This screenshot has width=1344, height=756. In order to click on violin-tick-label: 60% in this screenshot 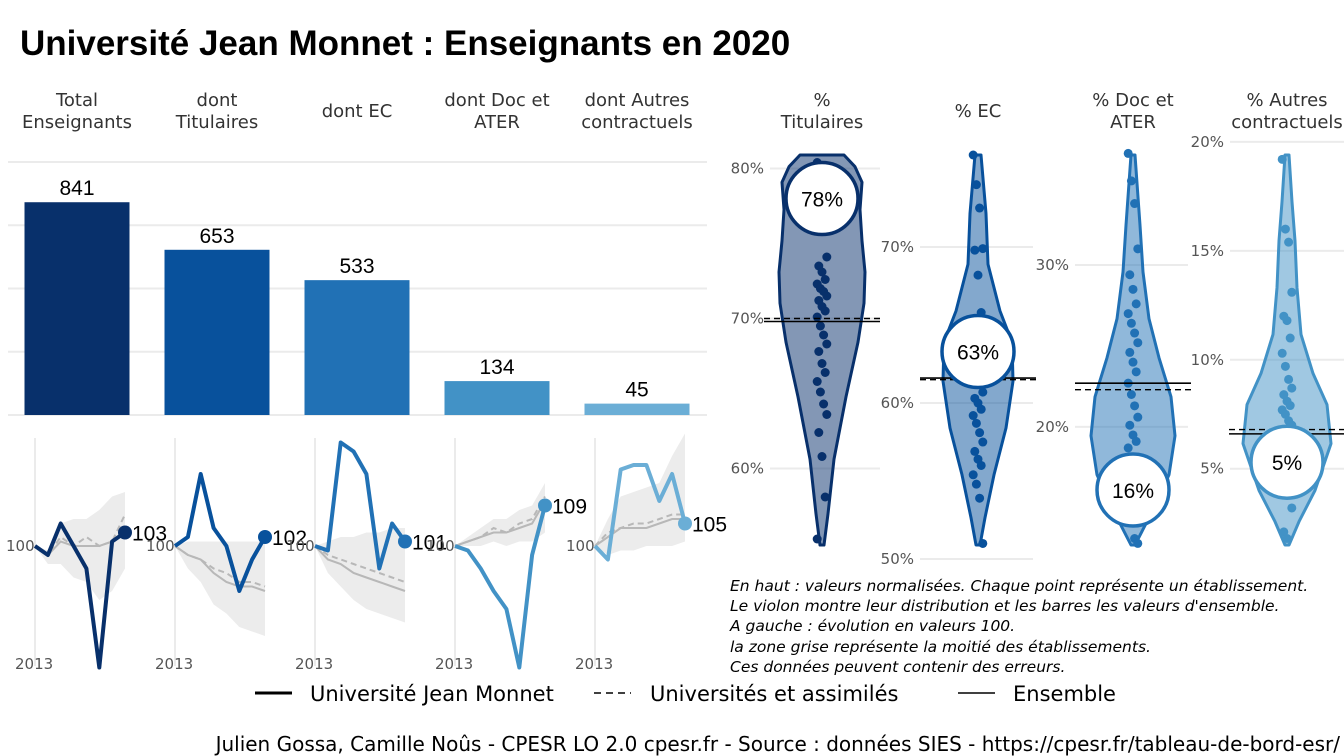, I will do `click(897, 403)`.